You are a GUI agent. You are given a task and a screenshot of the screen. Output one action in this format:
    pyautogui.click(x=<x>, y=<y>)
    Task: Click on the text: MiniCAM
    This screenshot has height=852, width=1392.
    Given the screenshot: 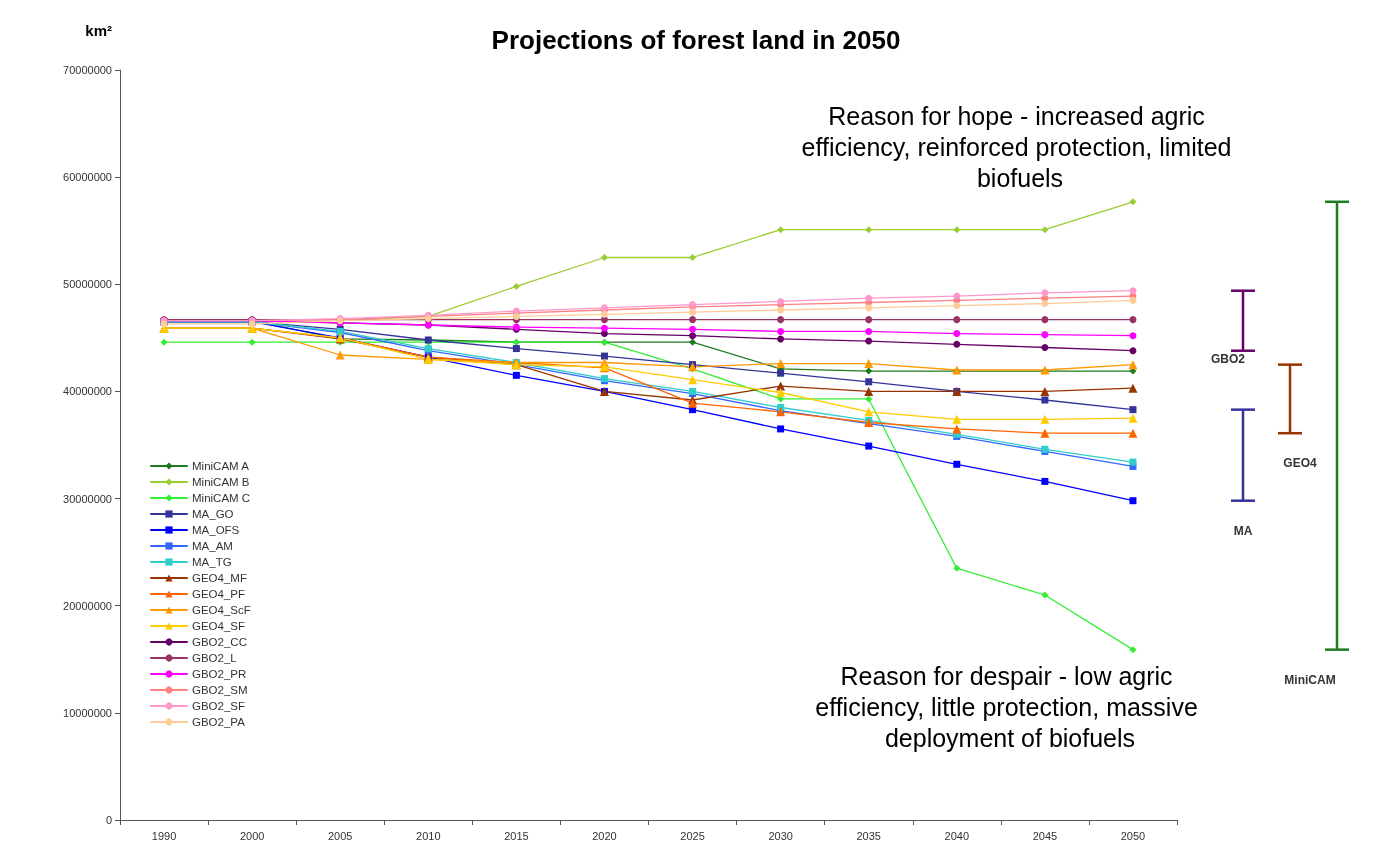 What is the action you would take?
    pyautogui.click(x=1310, y=679)
    